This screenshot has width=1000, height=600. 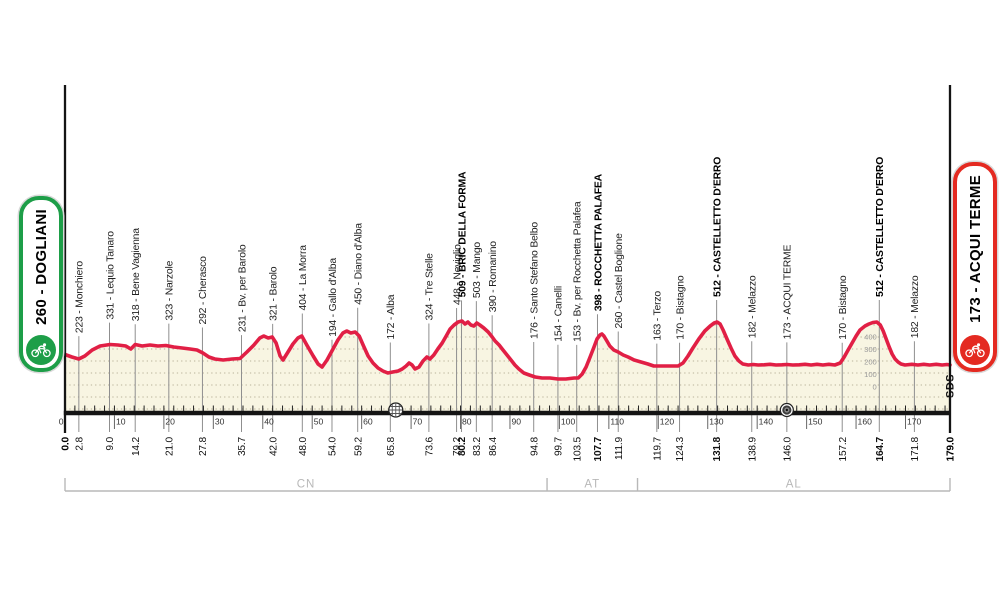 What do you see at coordinates (121, 422) in the screenshot?
I see `axis-tick-label: 10` at bounding box center [121, 422].